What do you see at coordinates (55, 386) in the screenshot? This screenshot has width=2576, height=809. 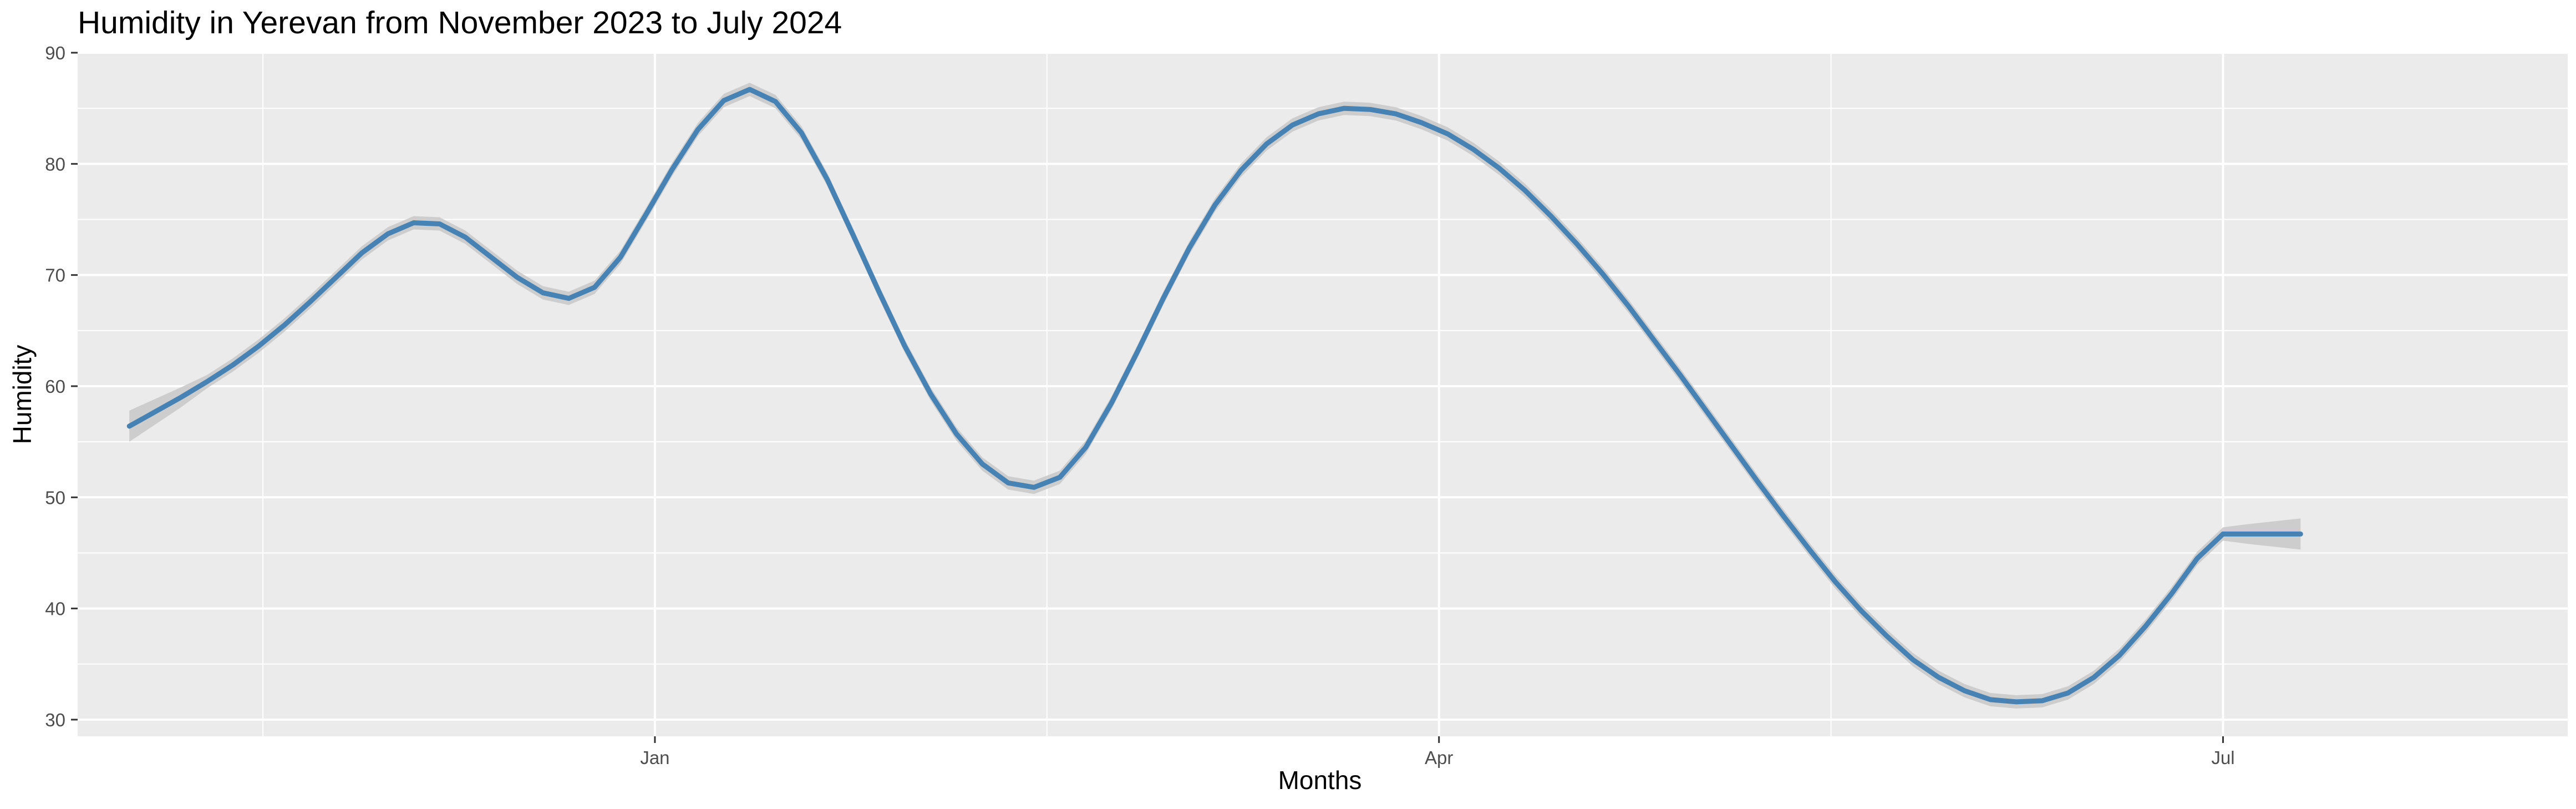 I see `y-tick-label: 60` at bounding box center [55, 386].